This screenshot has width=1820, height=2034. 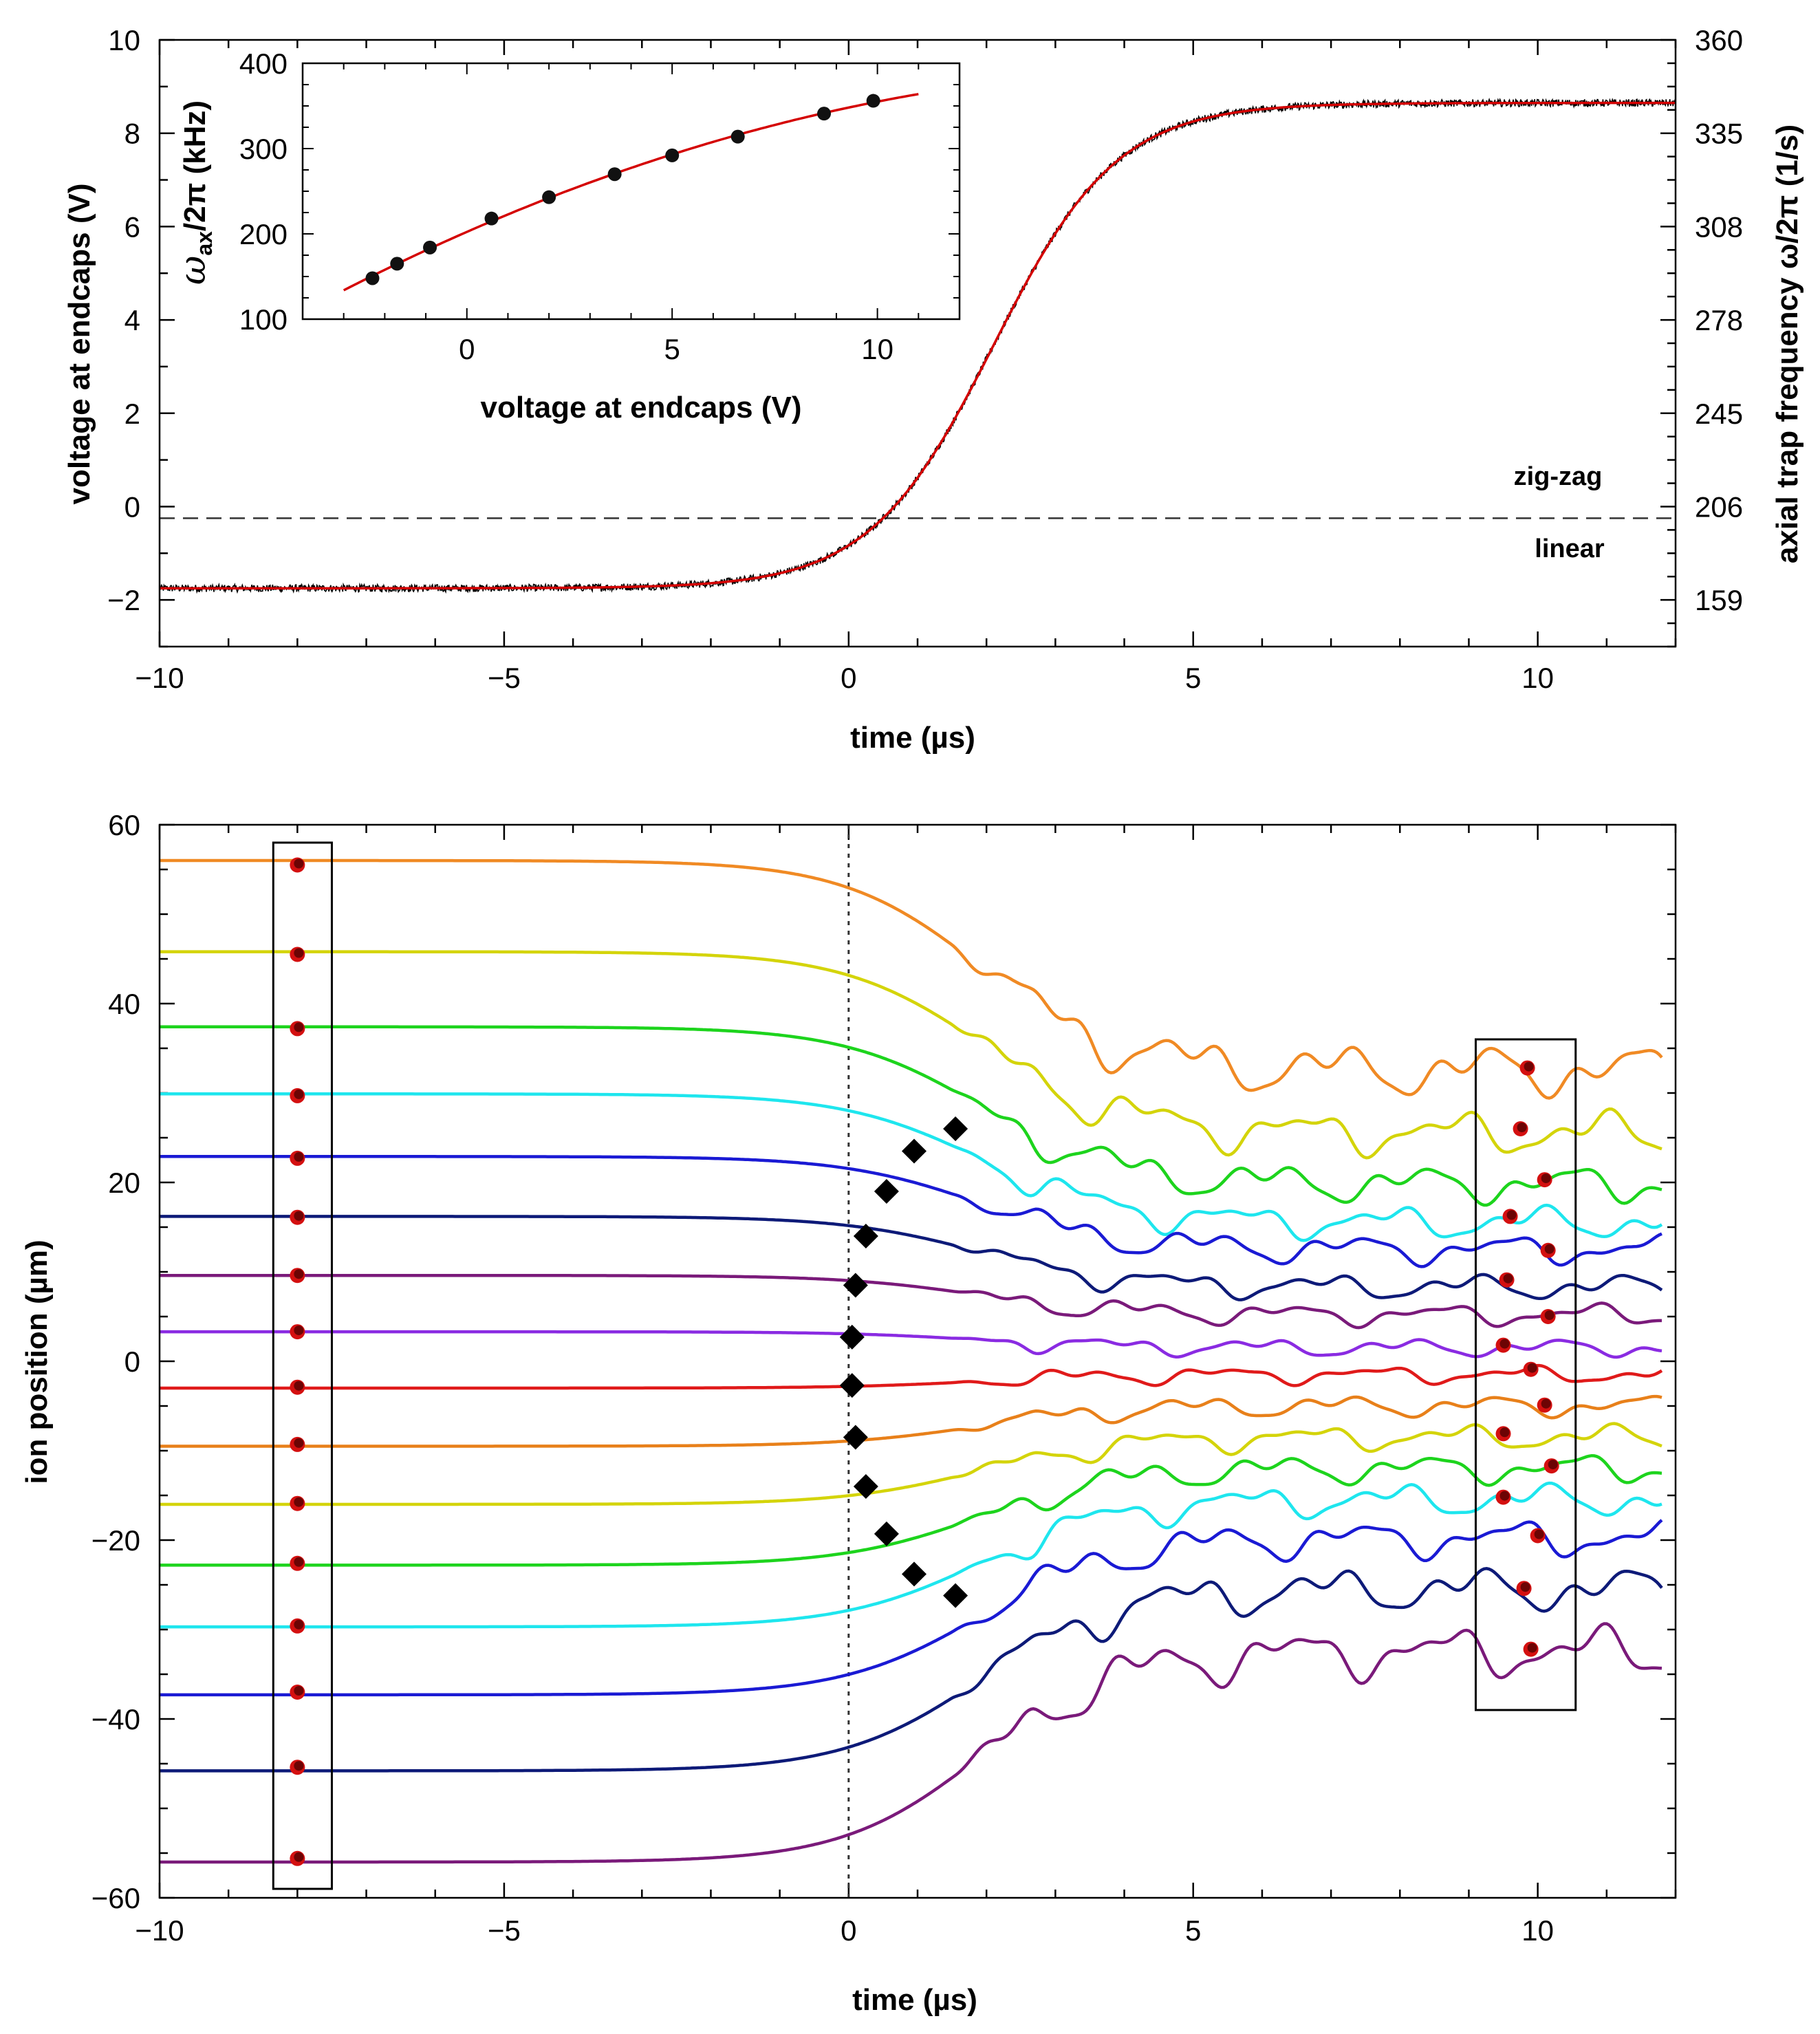 What do you see at coordinates (844, 1931) in the screenshot?
I see `bottom-x-tick-labels: −10 −5 0 5 10` at bounding box center [844, 1931].